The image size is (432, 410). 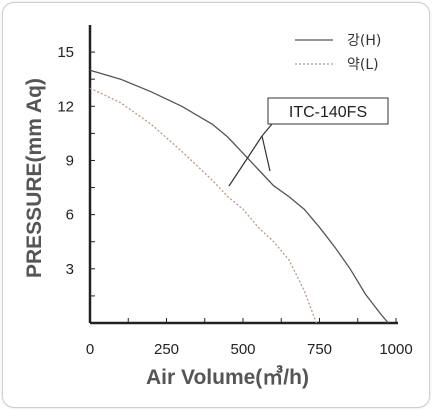 I want to click on legend-label-low: 약(L), so click(x=363, y=65).